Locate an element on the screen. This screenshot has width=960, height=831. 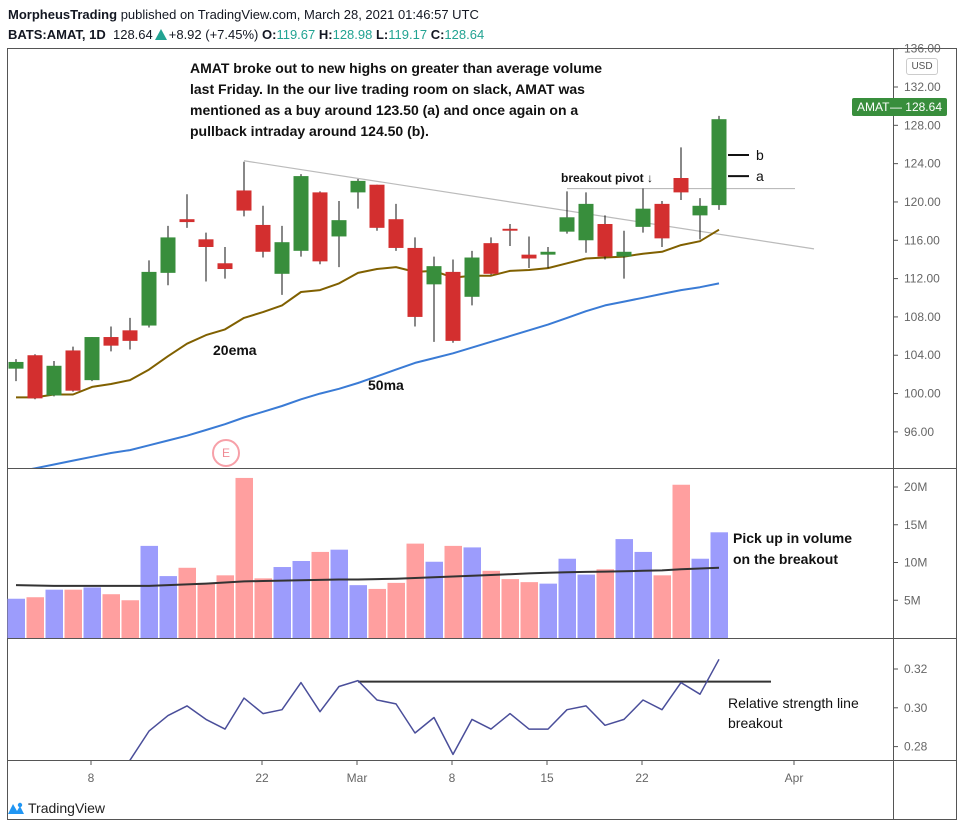
change: +8.92 (+7.45%) is located at coordinates (213, 34).